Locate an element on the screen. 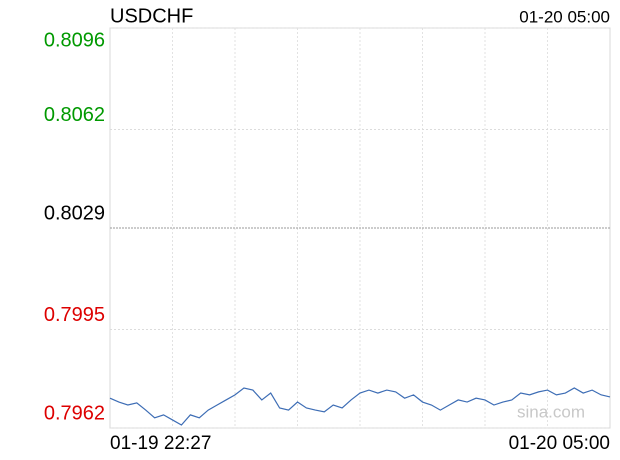 The height and width of the screenshot is (460, 620). y-tick-label: 0.8029 is located at coordinates (74, 213).